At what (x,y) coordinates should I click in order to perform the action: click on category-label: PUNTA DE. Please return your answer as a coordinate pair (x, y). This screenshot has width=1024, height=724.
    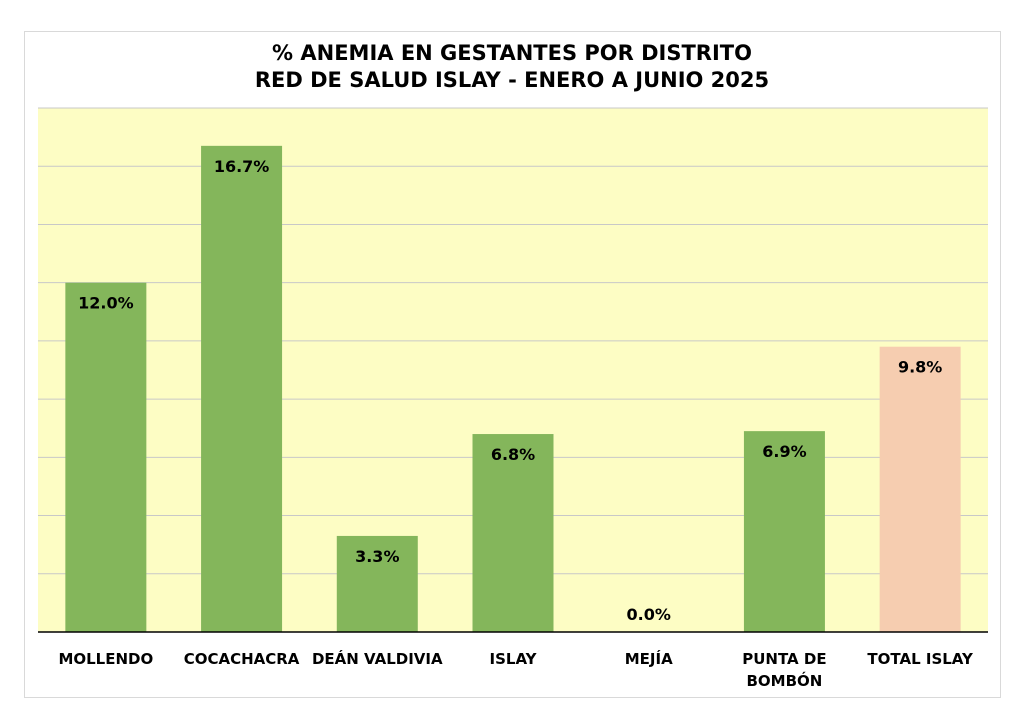
    Looking at the image, I should click on (784, 659).